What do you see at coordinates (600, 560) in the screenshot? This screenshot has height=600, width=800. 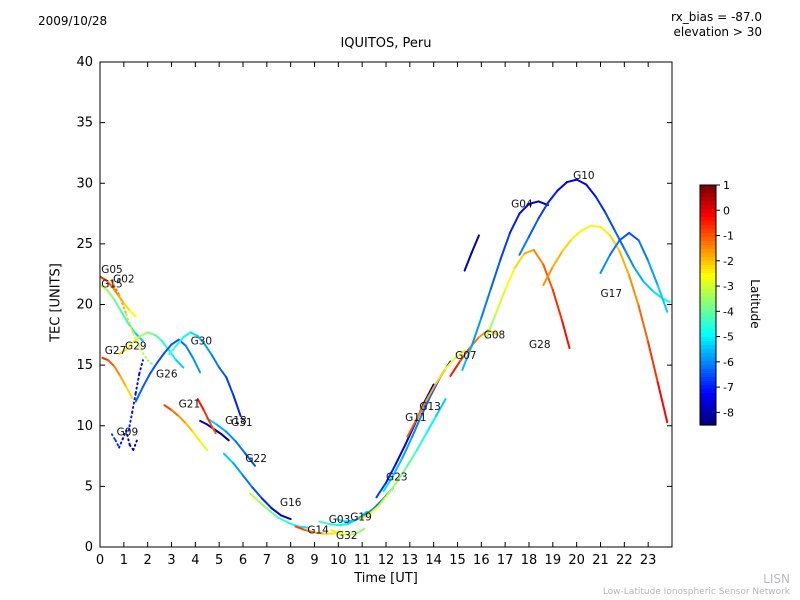 I see `x-tick-label: 21` at bounding box center [600, 560].